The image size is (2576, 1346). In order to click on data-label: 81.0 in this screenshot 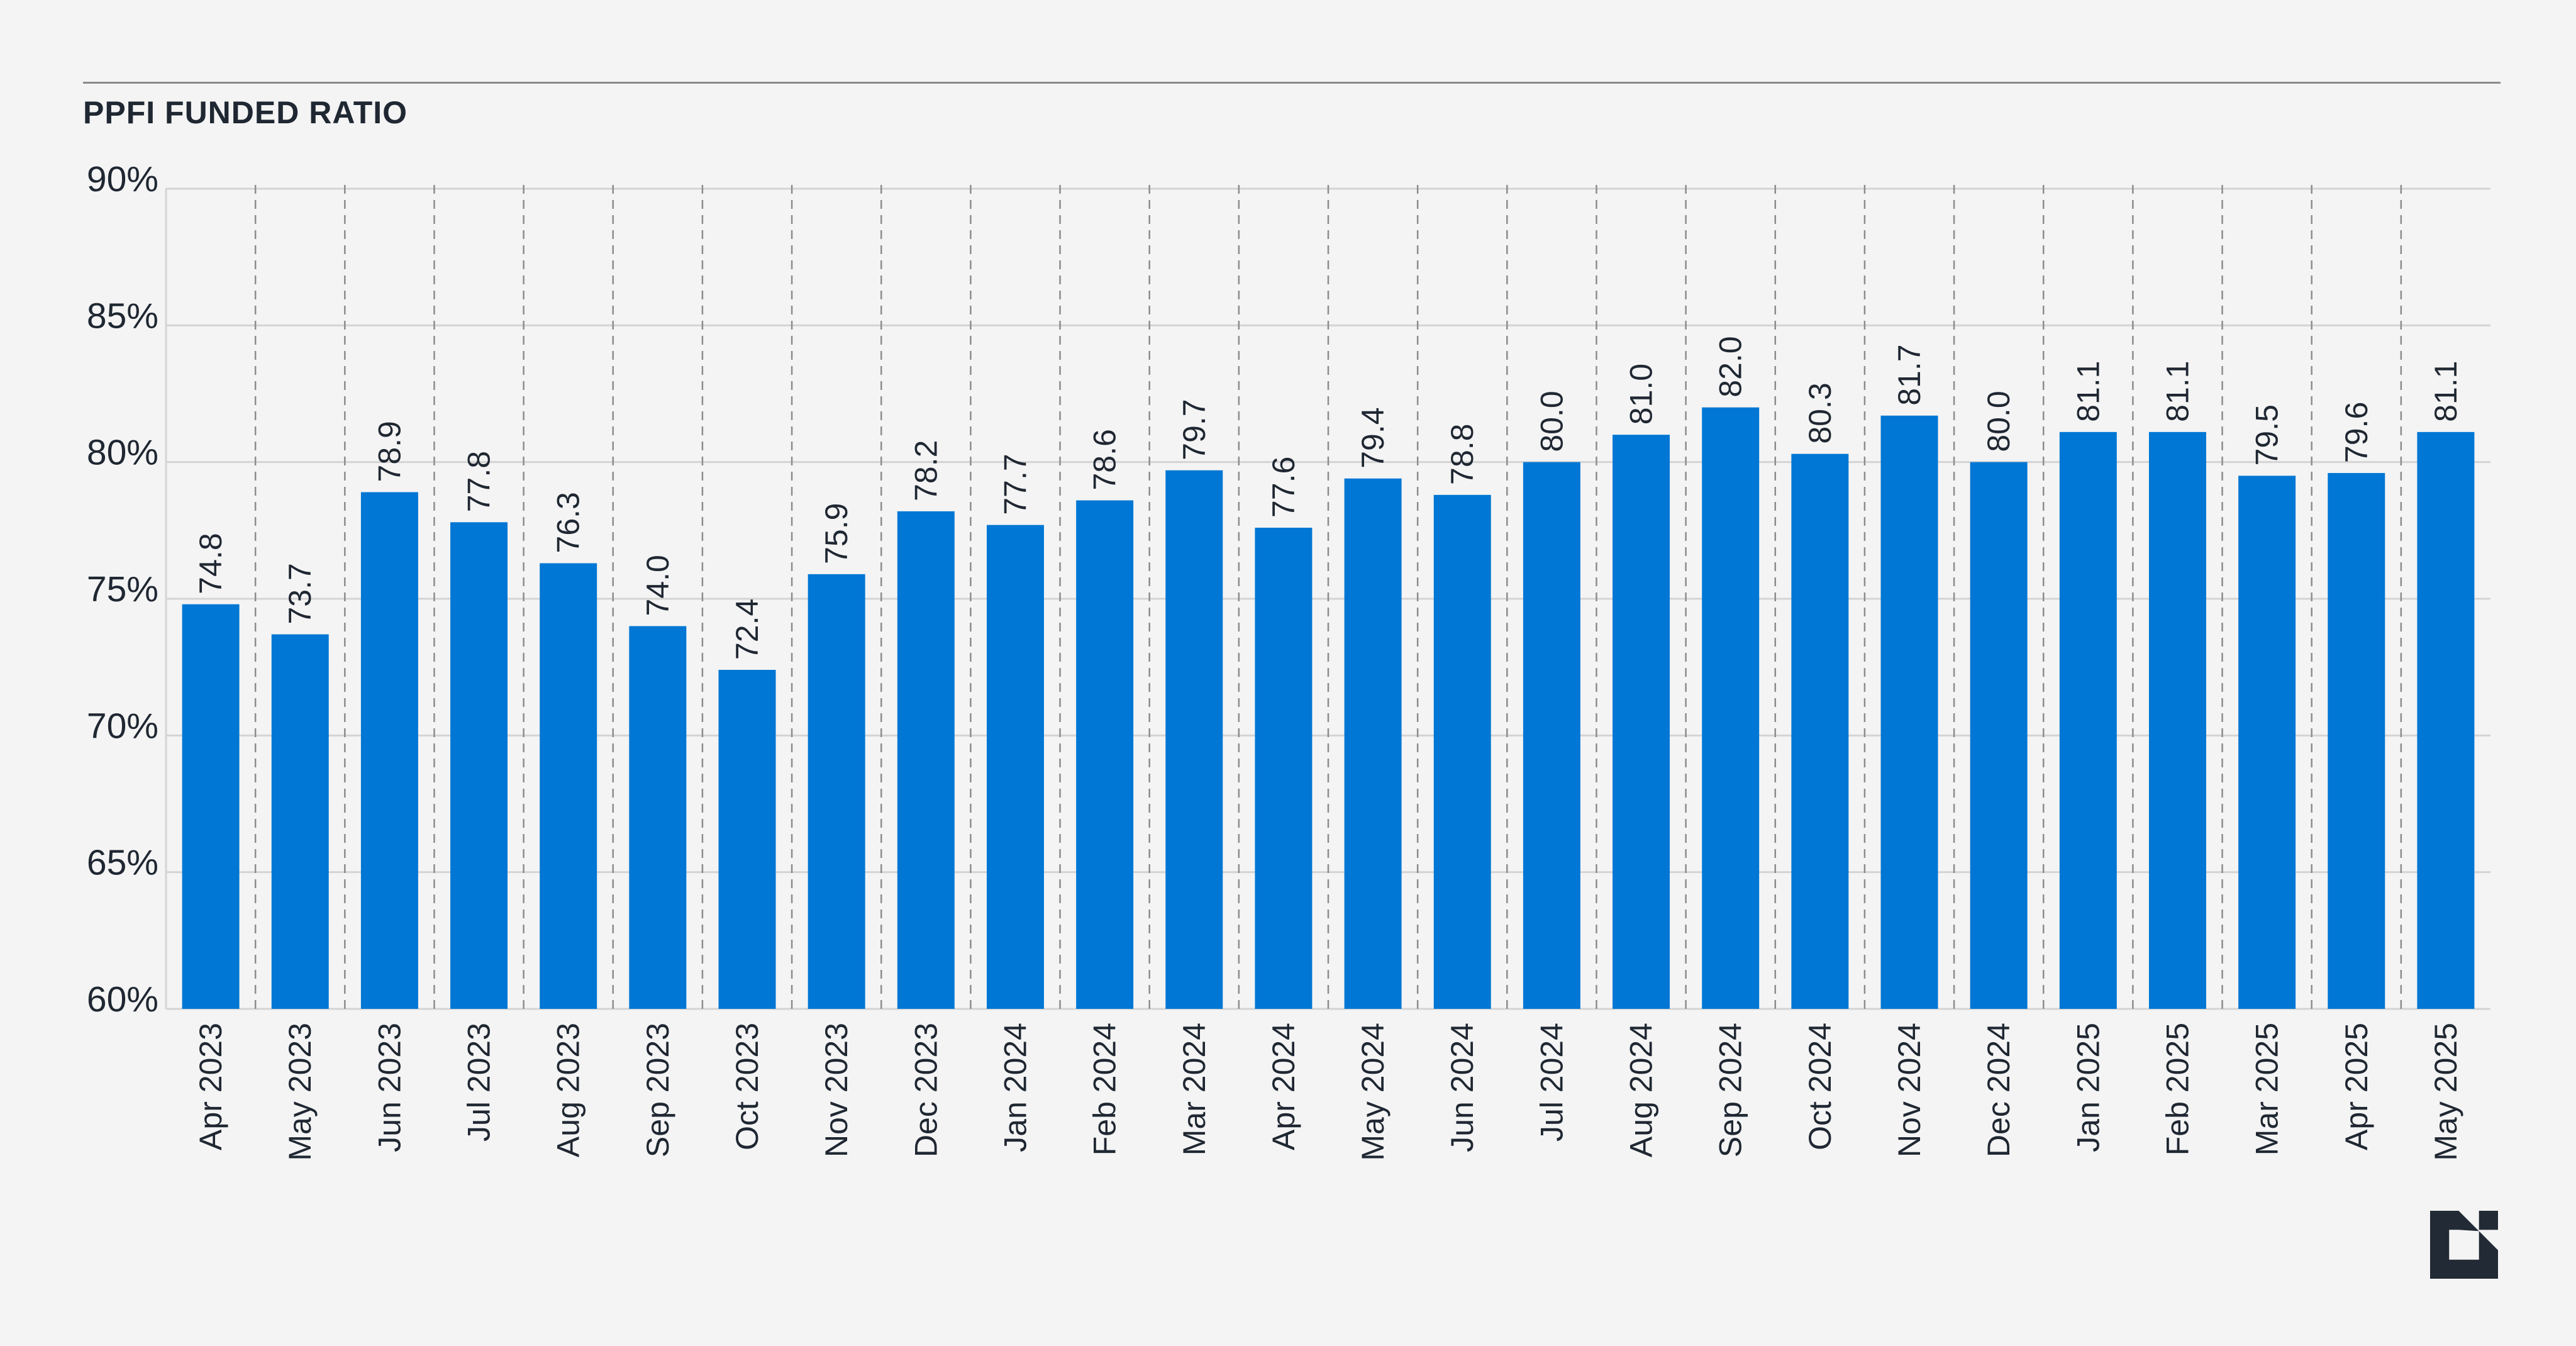, I will do `click(1641, 394)`.